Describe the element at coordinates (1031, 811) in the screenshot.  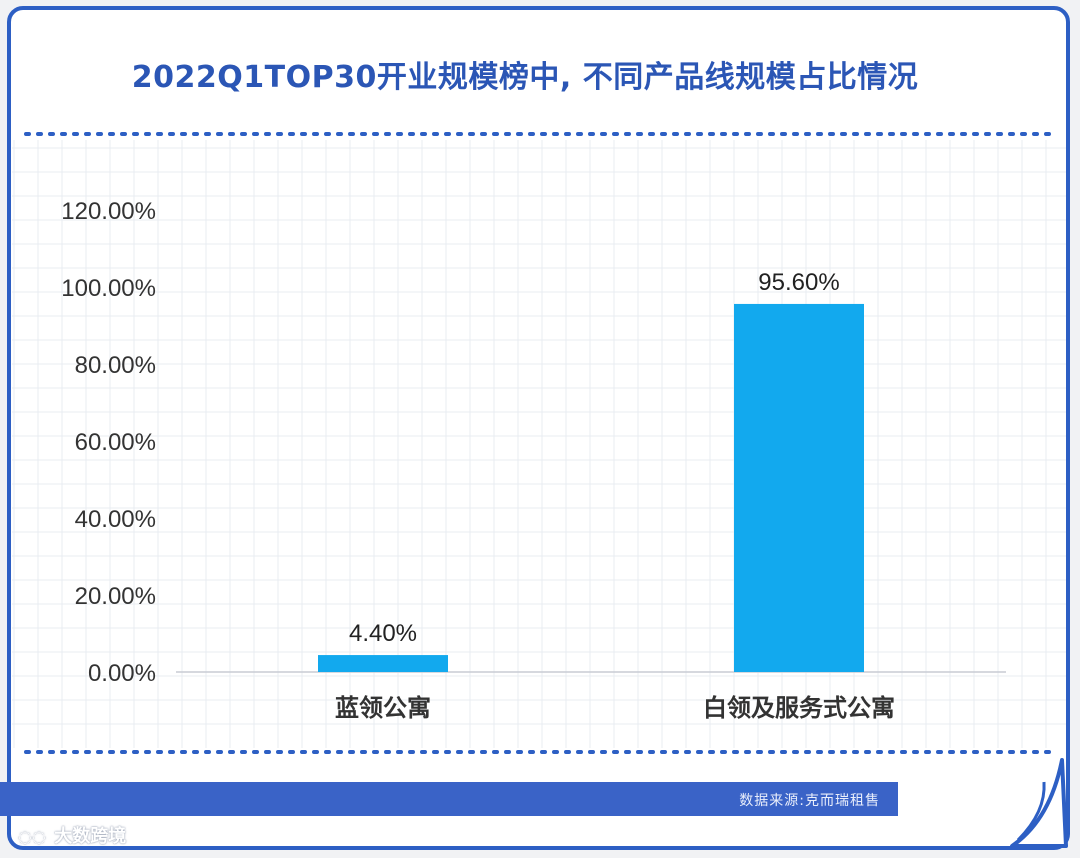
I see `page-curl-fold` at that location.